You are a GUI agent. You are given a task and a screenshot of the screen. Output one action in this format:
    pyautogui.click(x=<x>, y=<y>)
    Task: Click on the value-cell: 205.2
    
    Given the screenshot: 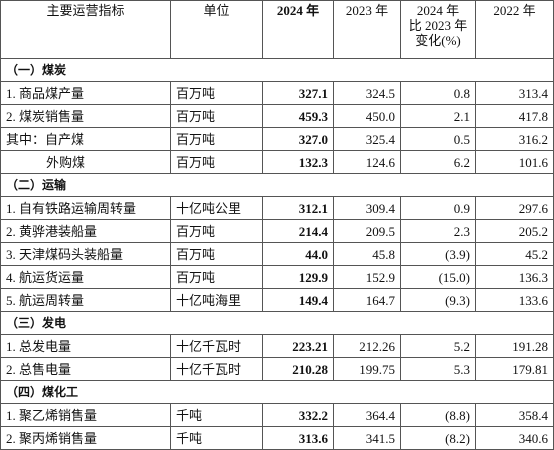 What is the action you would take?
    pyautogui.click(x=514, y=231)
    